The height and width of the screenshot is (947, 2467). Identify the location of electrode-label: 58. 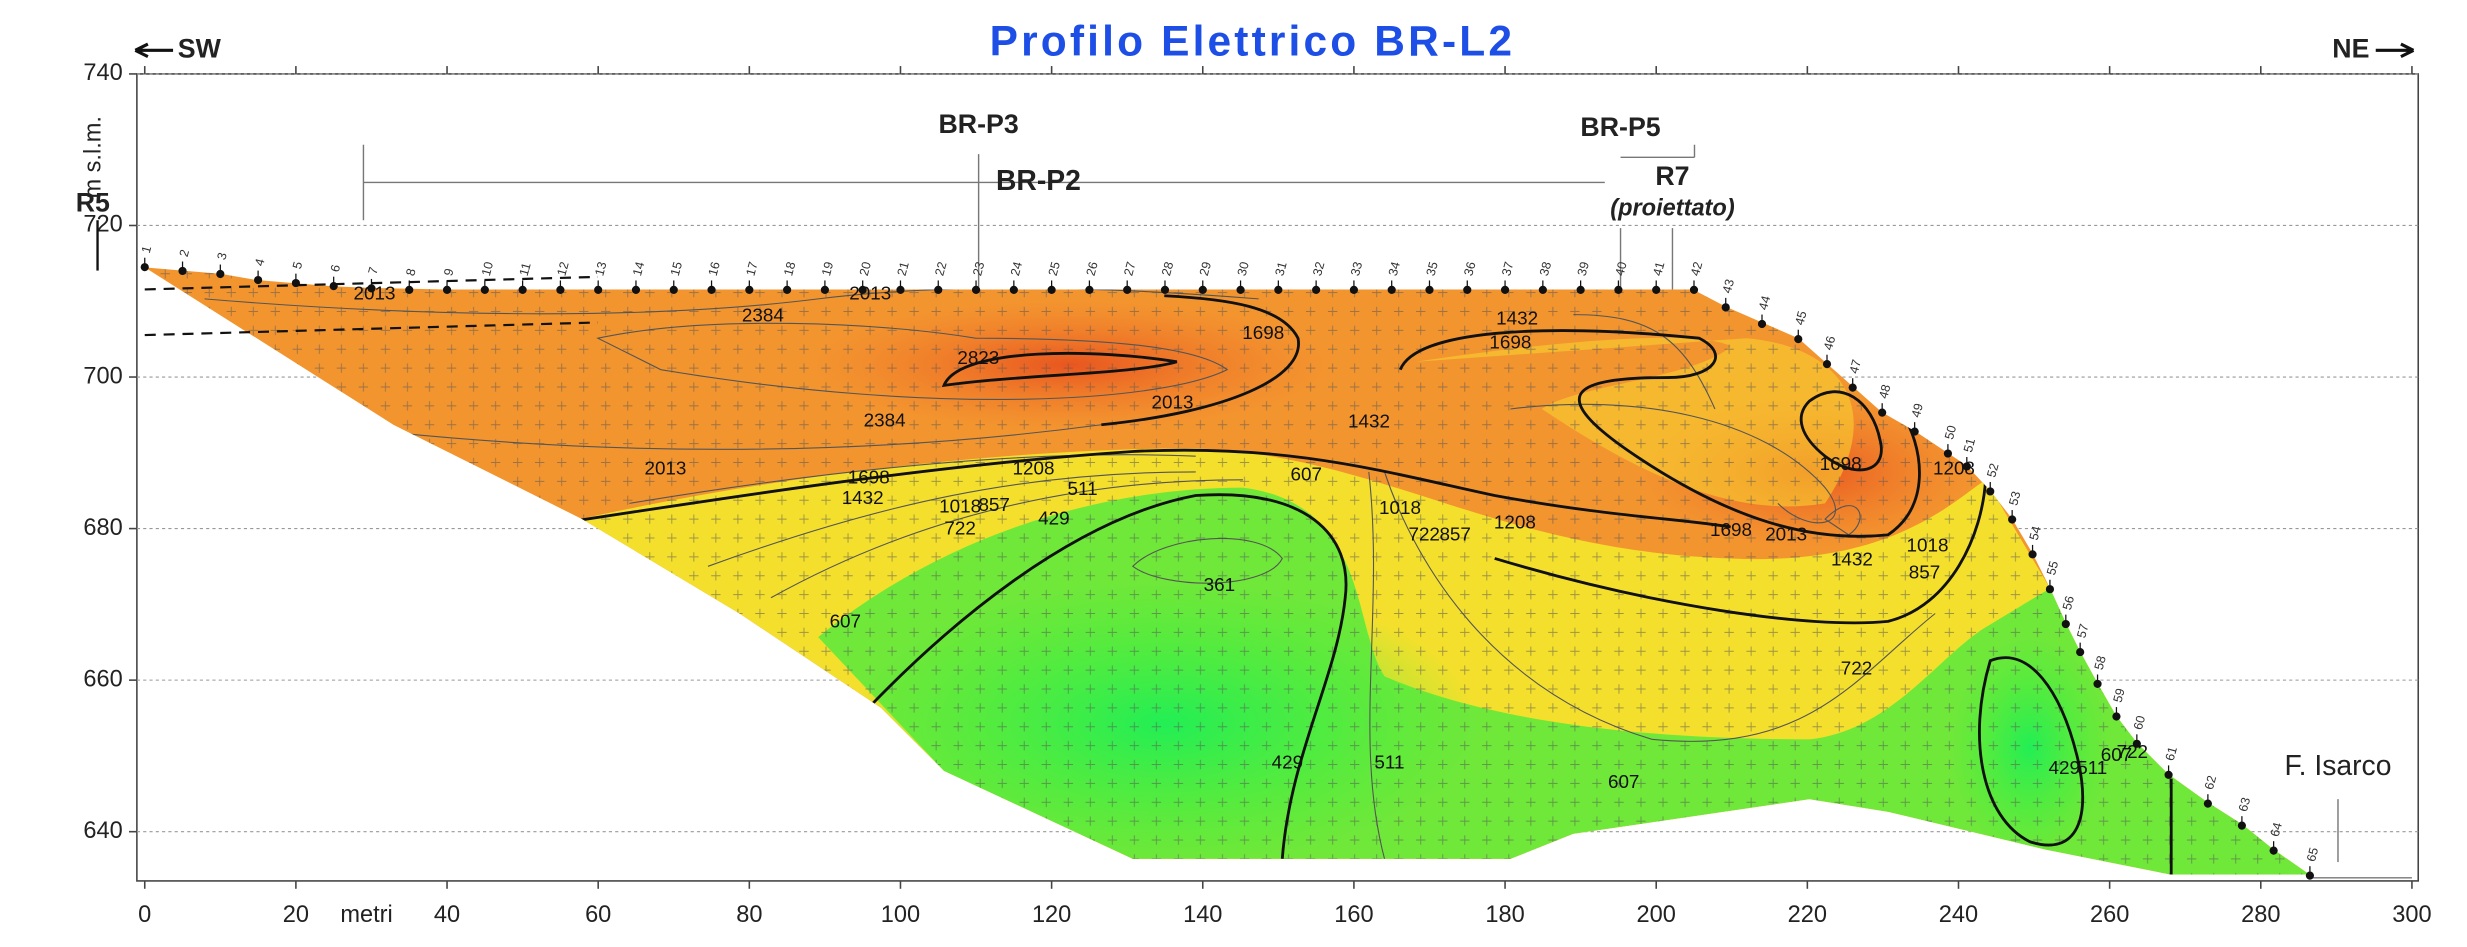
(2100, 662).